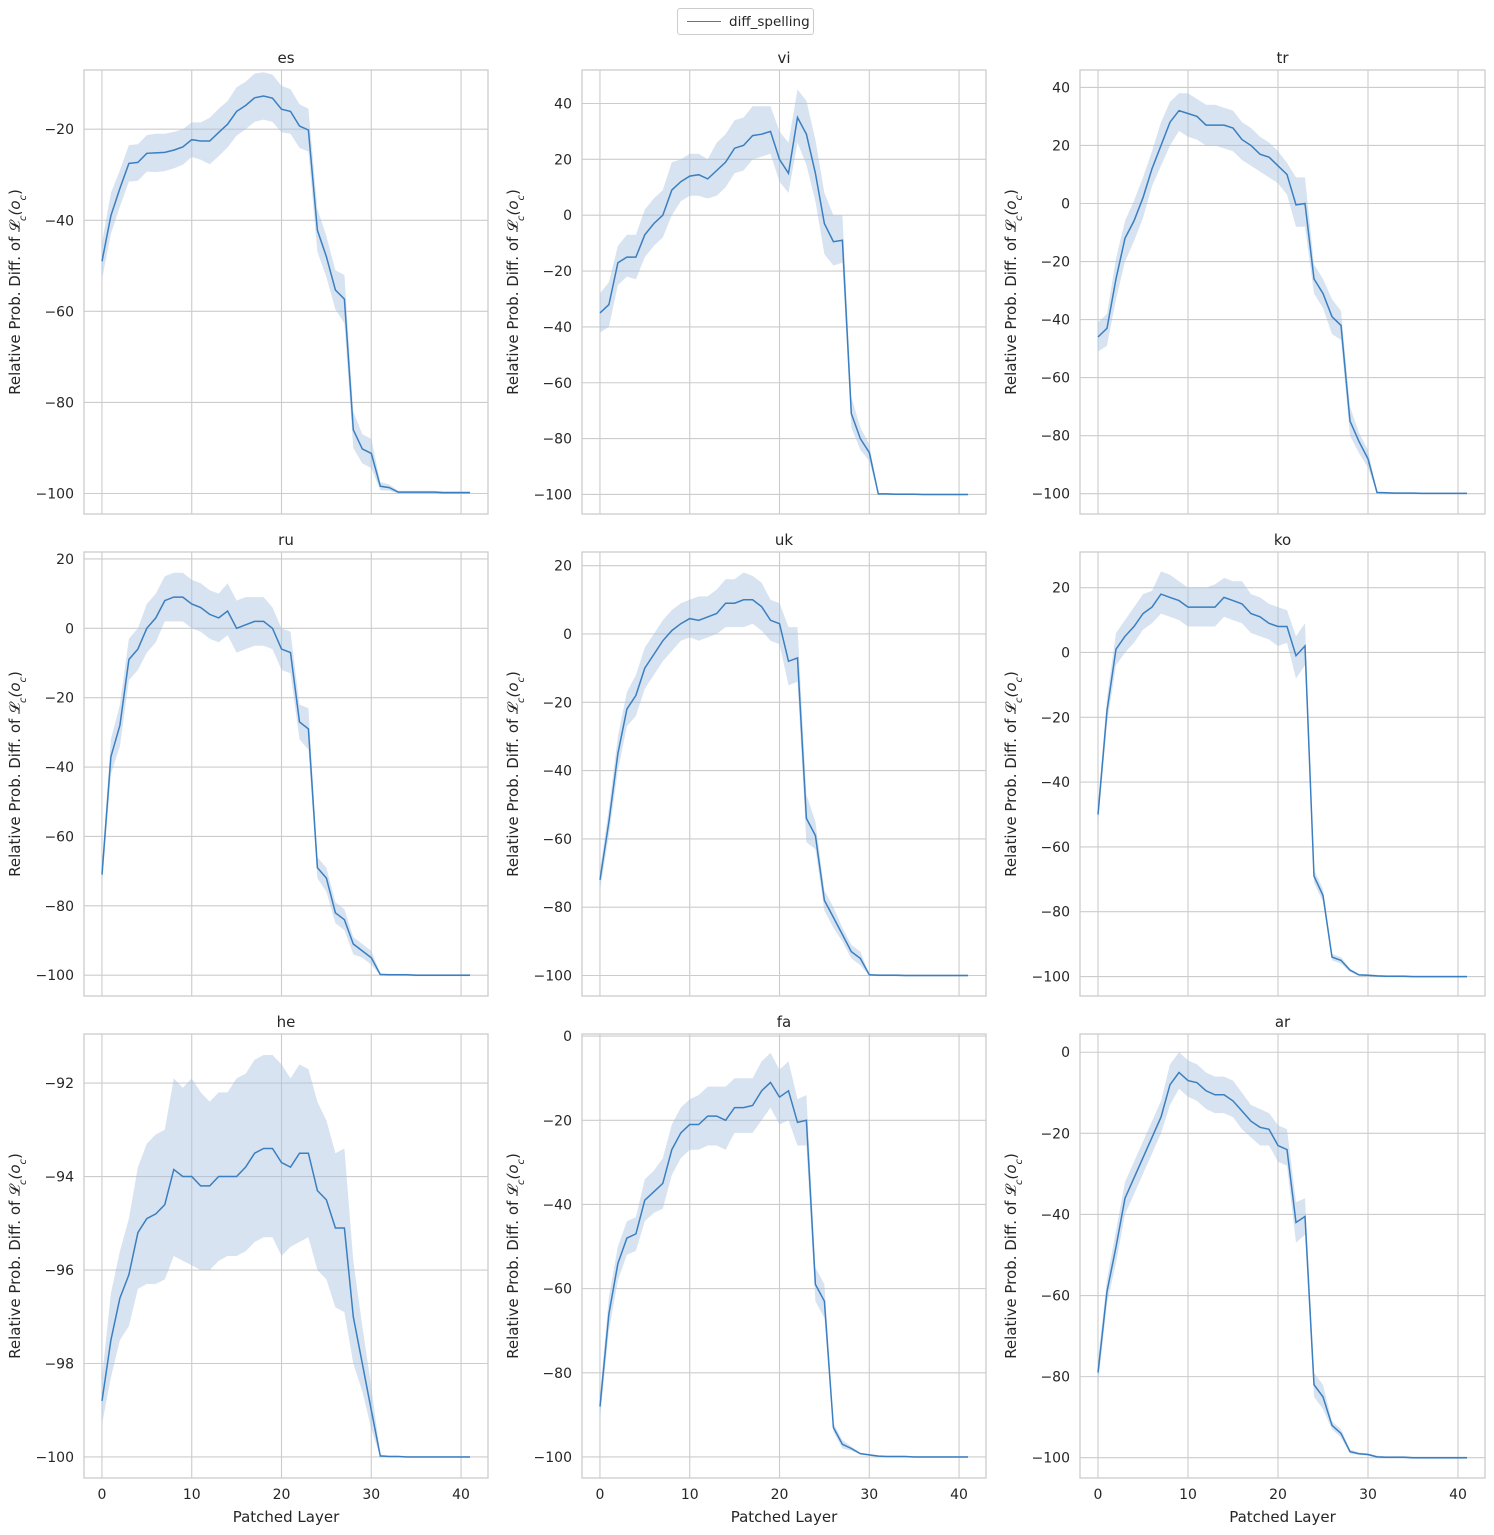 This screenshot has height=1535, width=1494. Describe the element at coordinates (704, 21) in the screenshot. I see `legend-line-swatch` at that location.